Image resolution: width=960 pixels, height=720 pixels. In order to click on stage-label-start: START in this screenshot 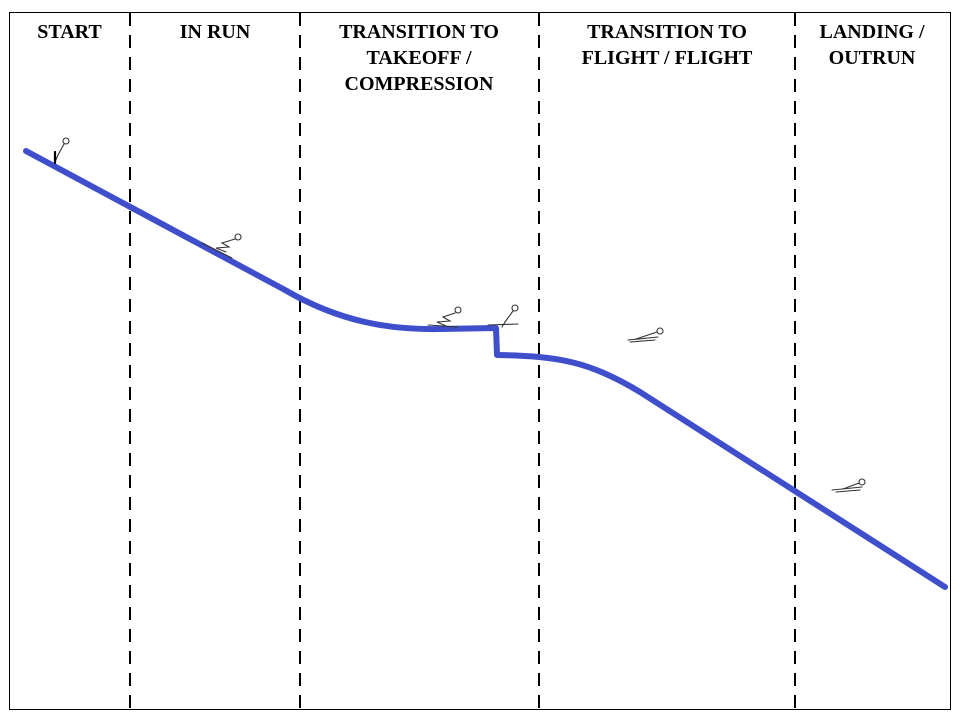, I will do `click(69, 32)`.